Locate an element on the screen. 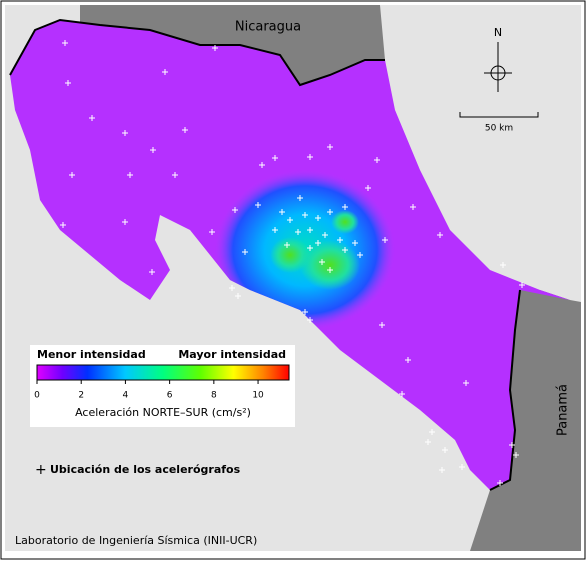 Image resolution: width=586 pixels, height=564 pixels. colorbar is located at coordinates (163, 372).